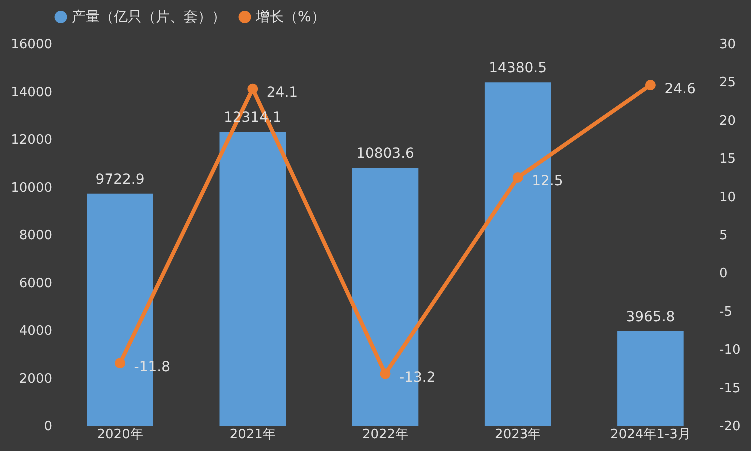 This screenshot has height=451, width=751. What do you see at coordinates (31, 140) in the screenshot?
I see `y-tick-label: 12000` at bounding box center [31, 140].